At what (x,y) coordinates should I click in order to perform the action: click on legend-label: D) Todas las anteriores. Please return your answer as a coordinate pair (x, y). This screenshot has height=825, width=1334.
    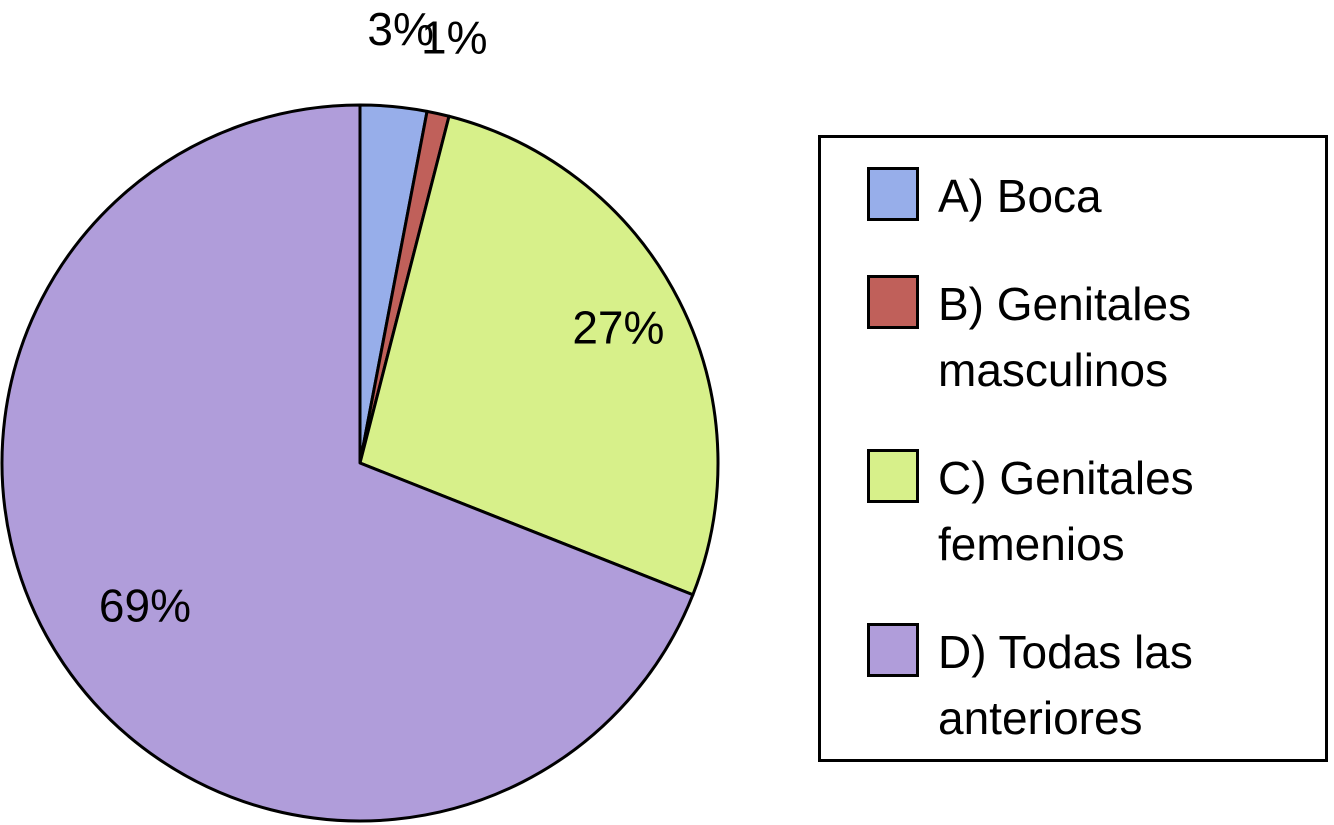
    Looking at the image, I should click on (1065, 685).